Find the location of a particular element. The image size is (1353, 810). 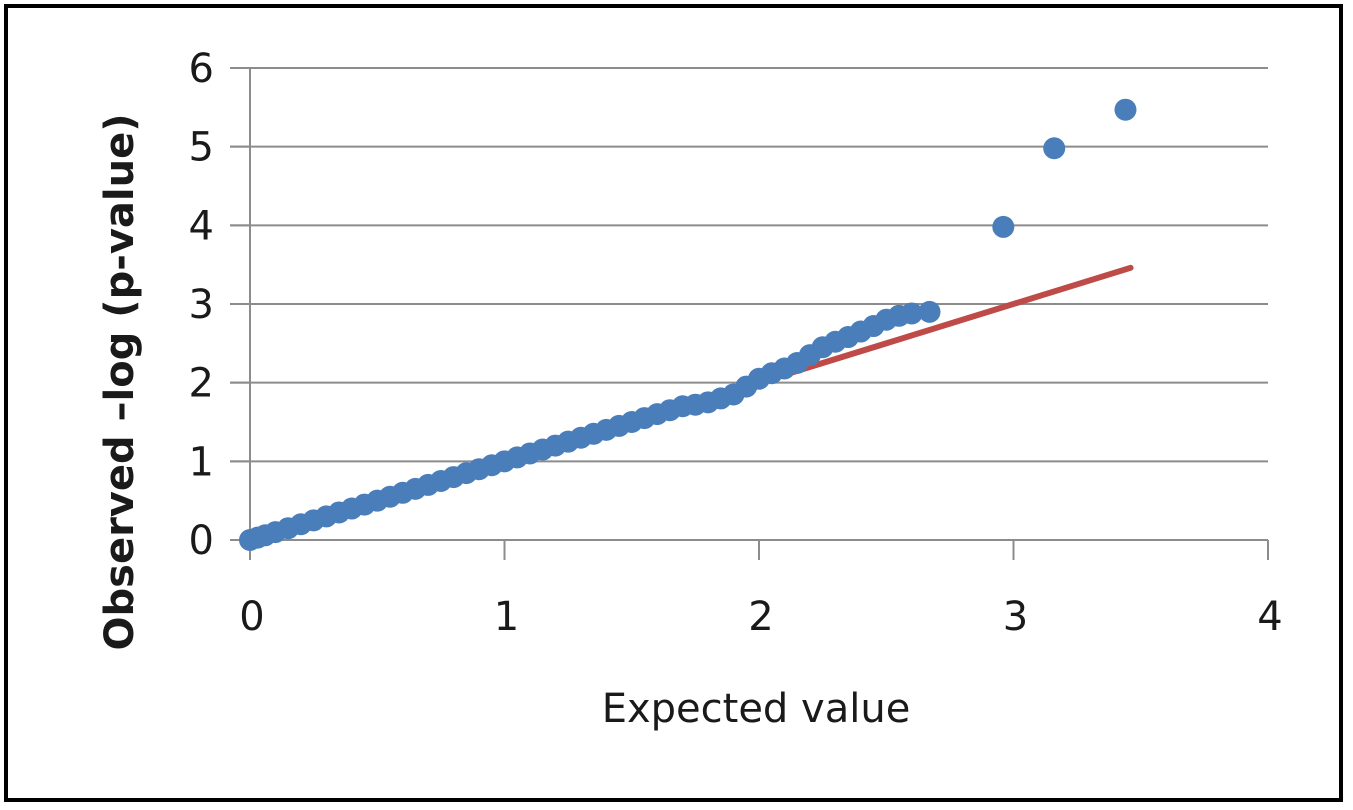

reference-line-series is located at coordinates (951, 323).